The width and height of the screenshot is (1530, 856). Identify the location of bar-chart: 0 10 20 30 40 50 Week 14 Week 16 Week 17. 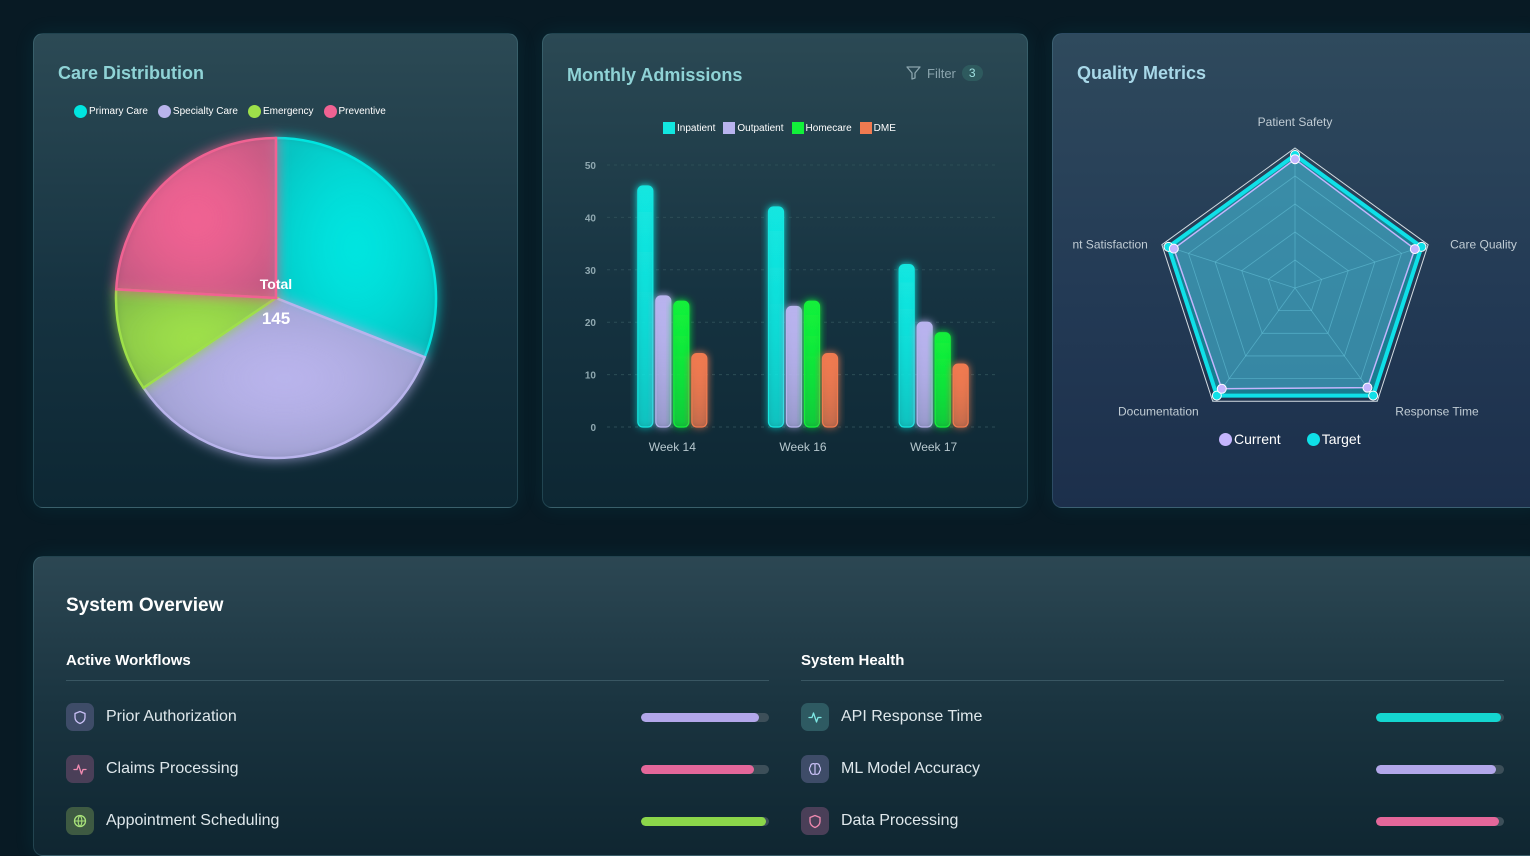
(792, 307).